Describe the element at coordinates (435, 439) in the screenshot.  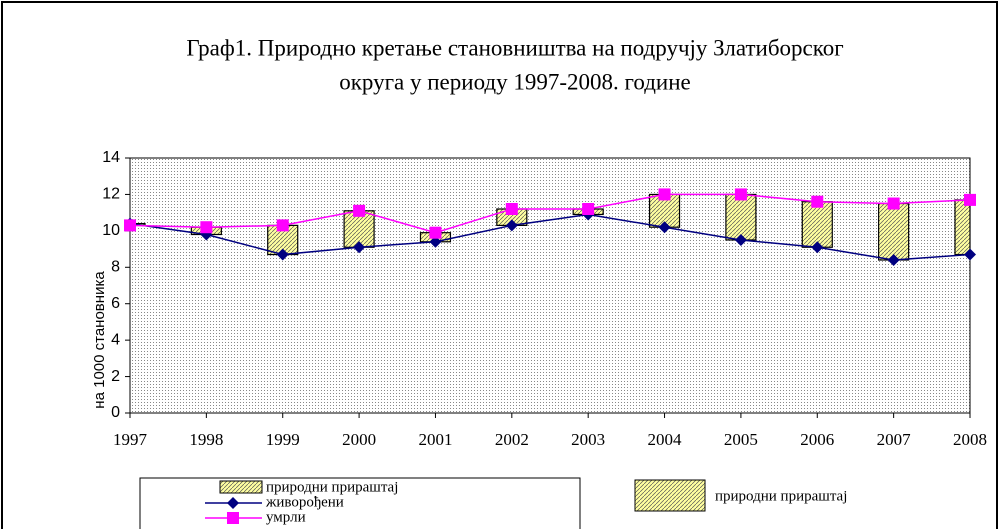
I see `x-tick-label: 2001` at that location.